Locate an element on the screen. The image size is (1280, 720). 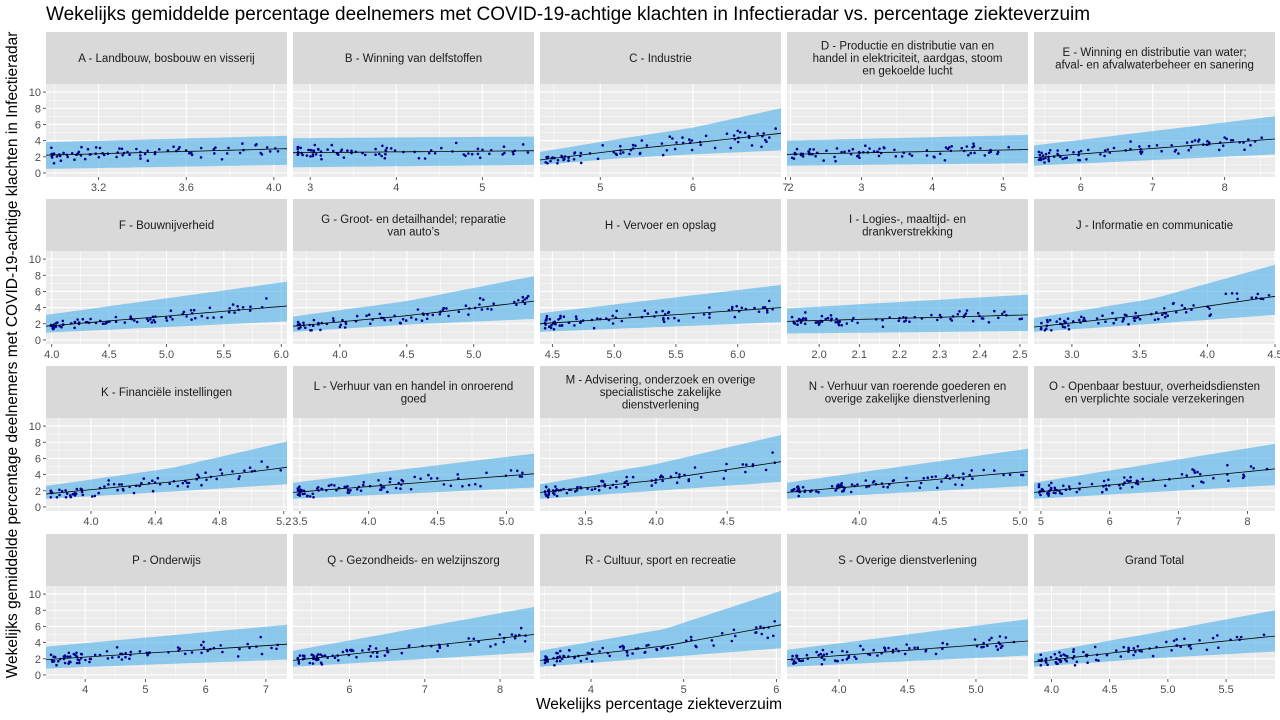
facet-title: B - Winning van delfstoffen is located at coordinates (413, 59).